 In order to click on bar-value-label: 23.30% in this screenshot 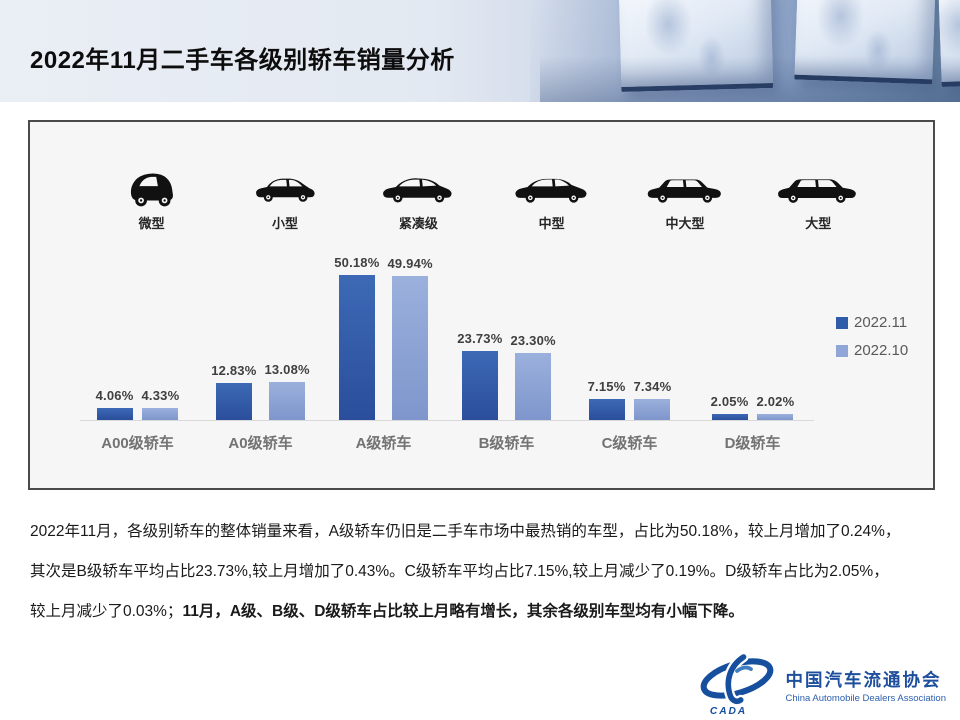, I will do `click(533, 340)`.